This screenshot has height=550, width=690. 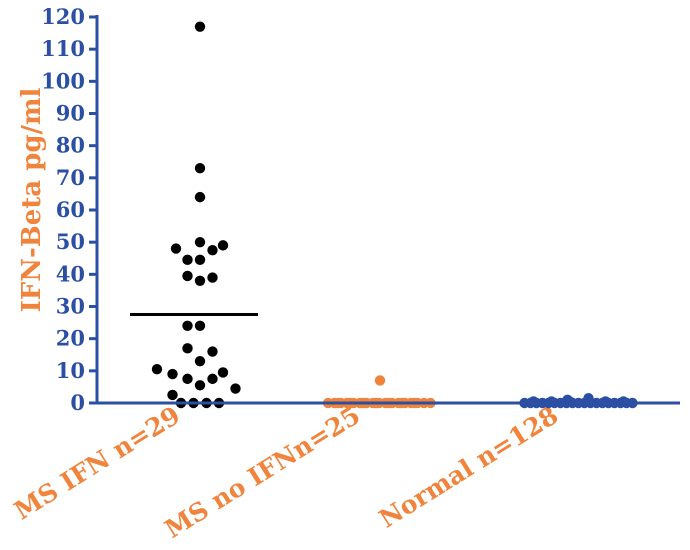 What do you see at coordinates (263, 471) in the screenshot?
I see `x-category-label: MS no IFNn=25` at bounding box center [263, 471].